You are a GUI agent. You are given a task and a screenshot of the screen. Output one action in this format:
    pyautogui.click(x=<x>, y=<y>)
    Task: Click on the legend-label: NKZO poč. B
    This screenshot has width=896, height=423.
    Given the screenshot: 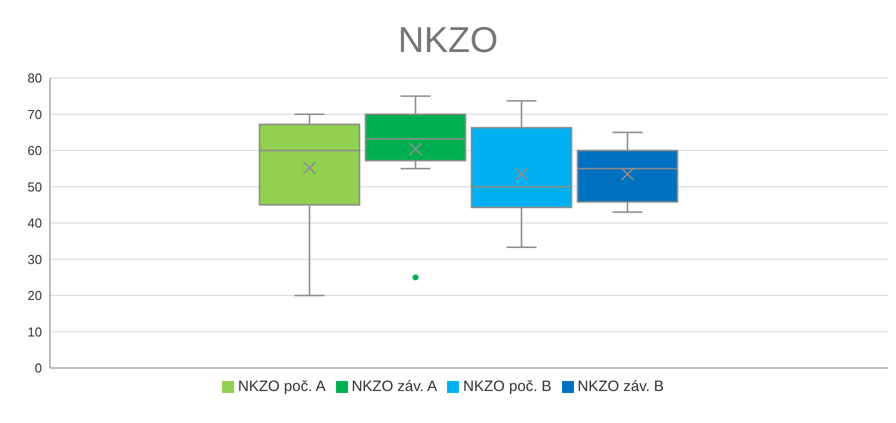 What is the action you would take?
    pyautogui.click(x=507, y=386)
    